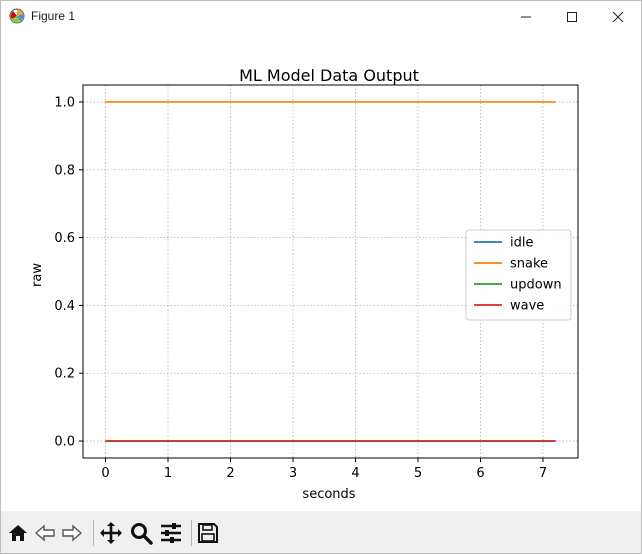 This screenshot has width=642, height=554. Describe the element at coordinates (37, 275) in the screenshot. I see `y-axis-label: raw` at that location.